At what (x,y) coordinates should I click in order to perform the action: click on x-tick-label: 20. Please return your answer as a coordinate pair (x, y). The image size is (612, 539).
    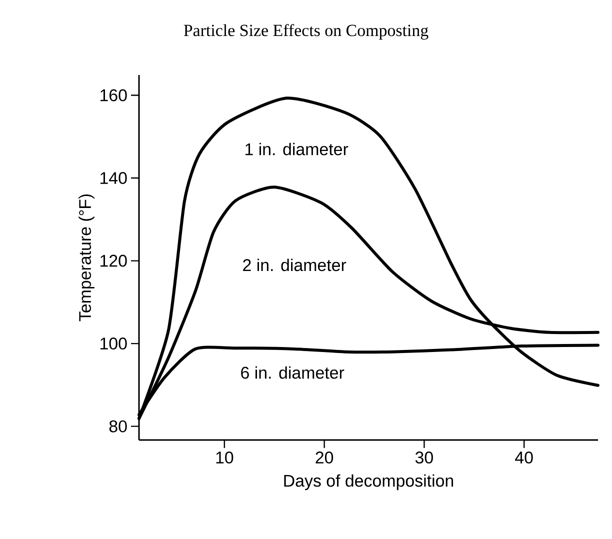
    Looking at the image, I should click on (325, 458).